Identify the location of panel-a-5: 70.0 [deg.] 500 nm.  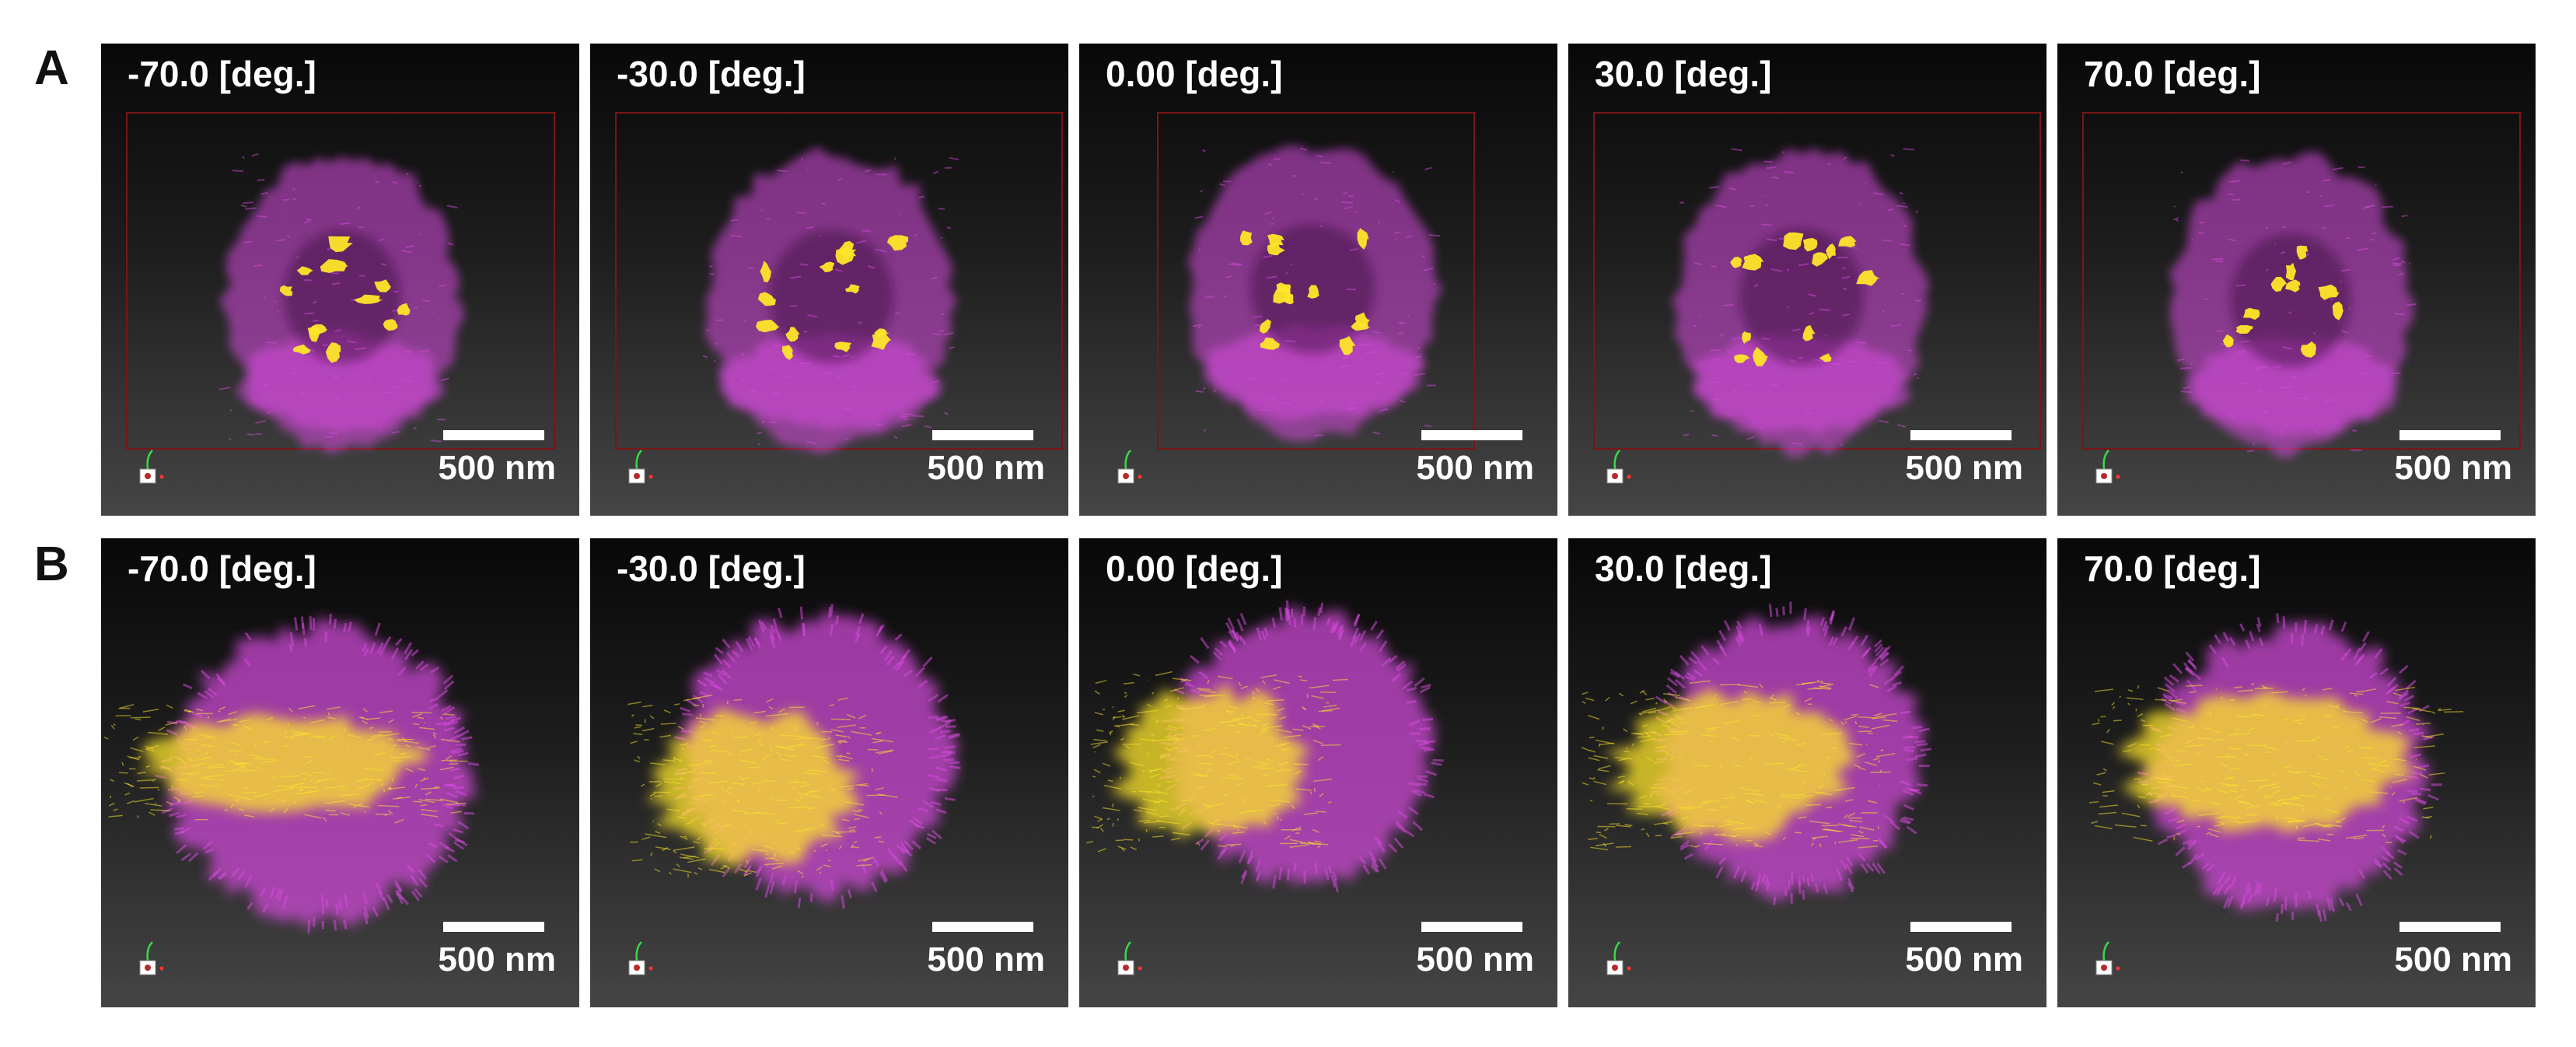
(2296, 280).